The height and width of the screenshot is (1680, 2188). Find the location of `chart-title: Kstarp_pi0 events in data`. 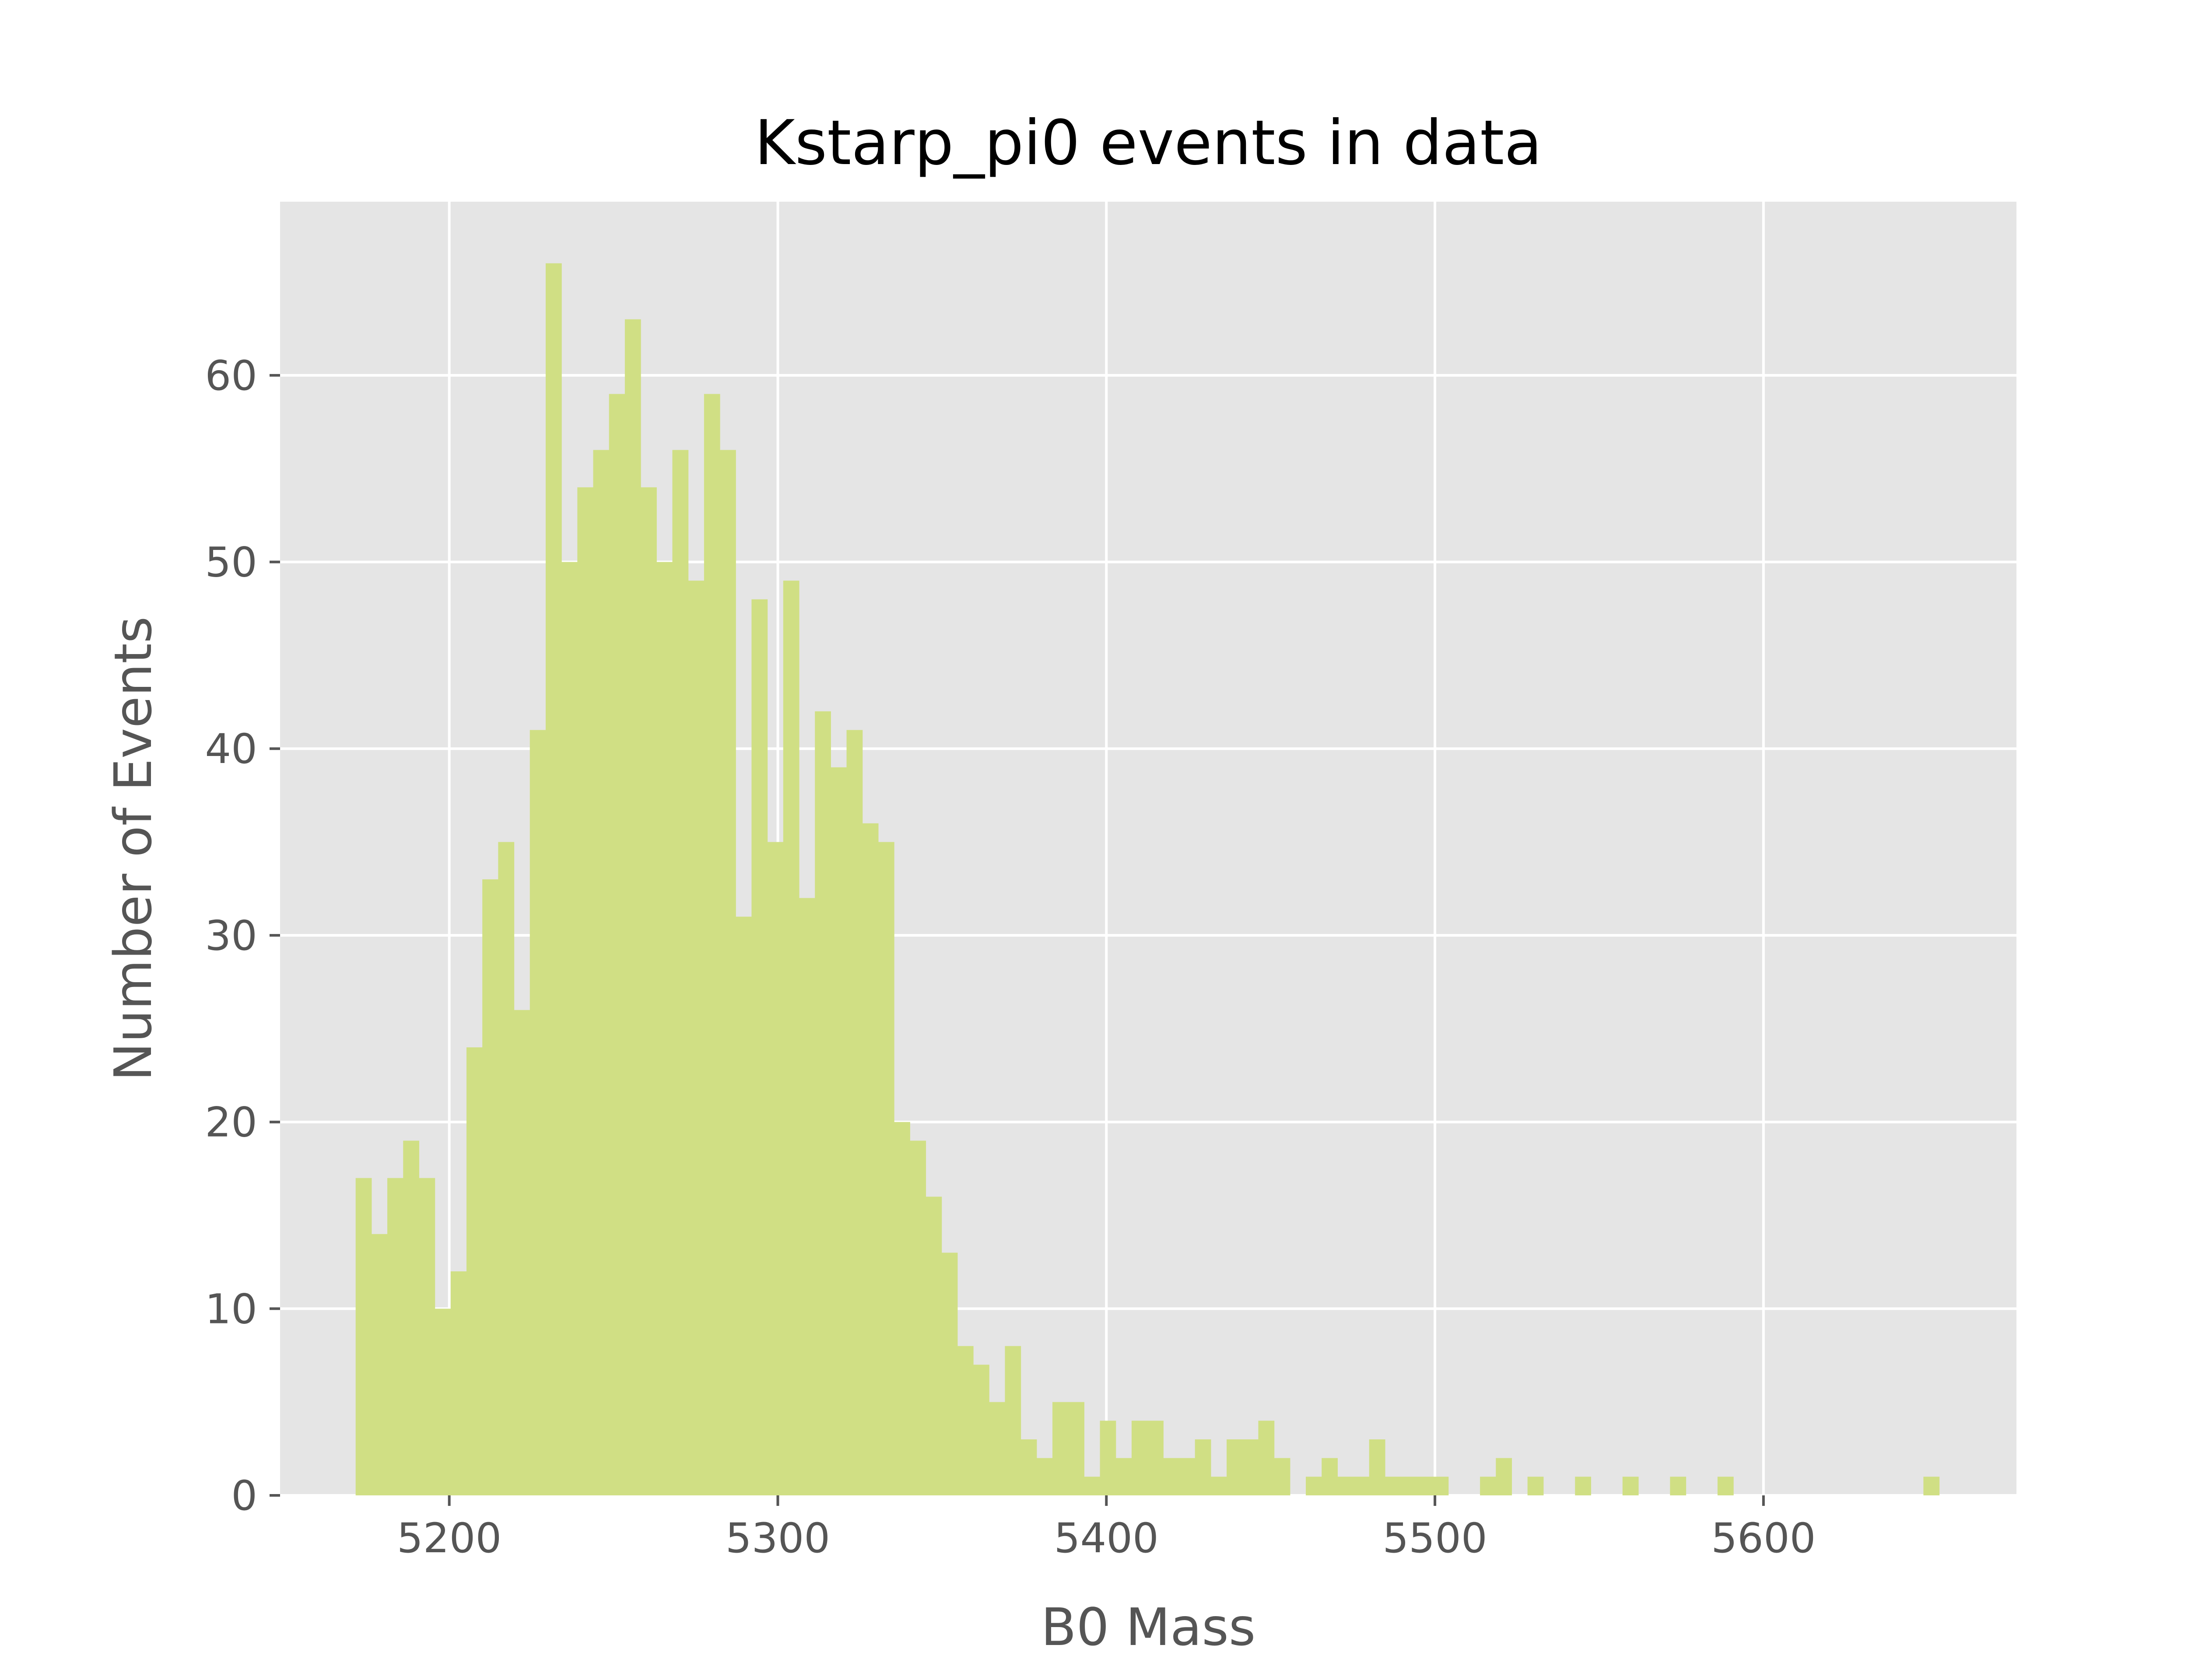

chart-title: Kstarp_pi0 events in data is located at coordinates (1148, 143).